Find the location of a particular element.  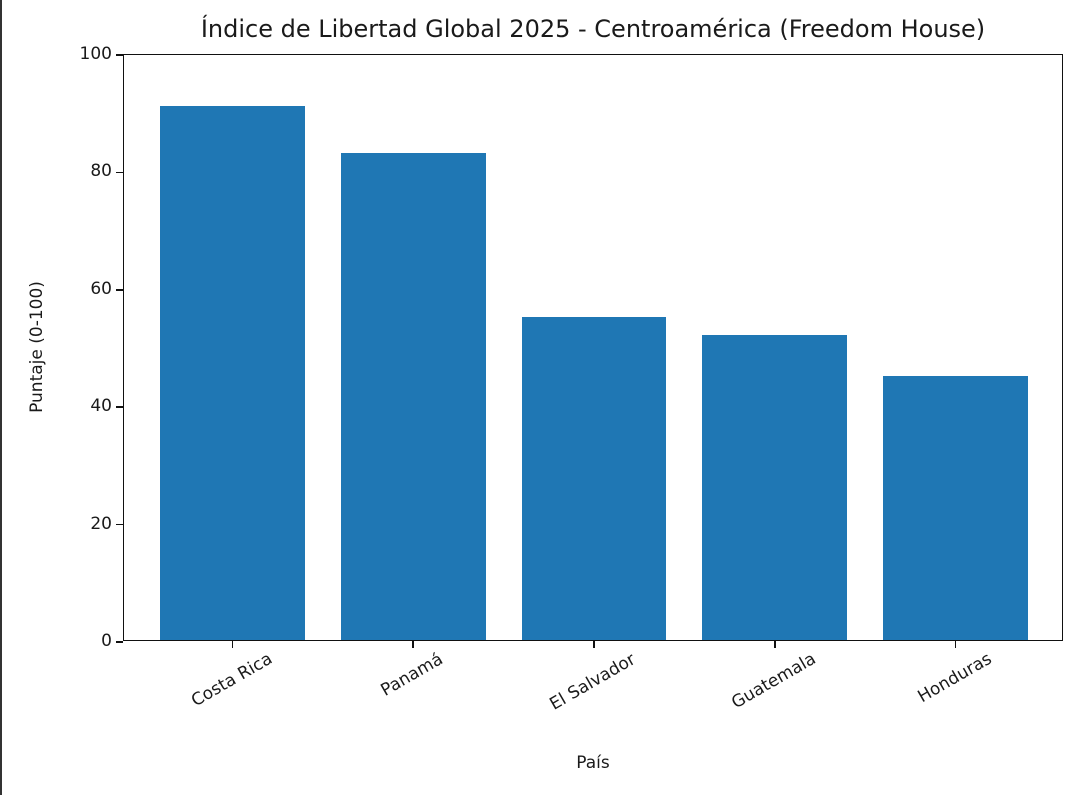

y-tick-label: 100 is located at coordinates (95, 54).